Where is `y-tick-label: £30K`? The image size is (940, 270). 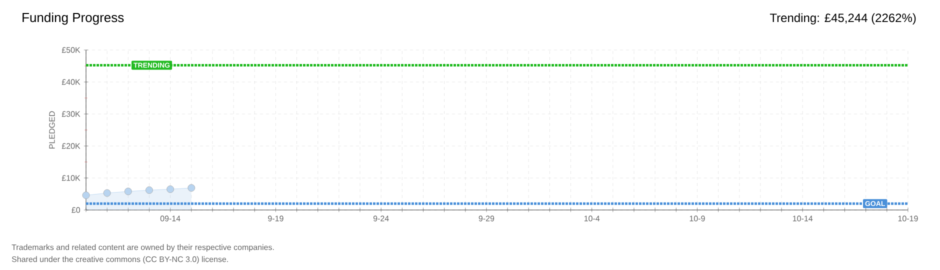 y-tick-label: £30K is located at coordinates (71, 114).